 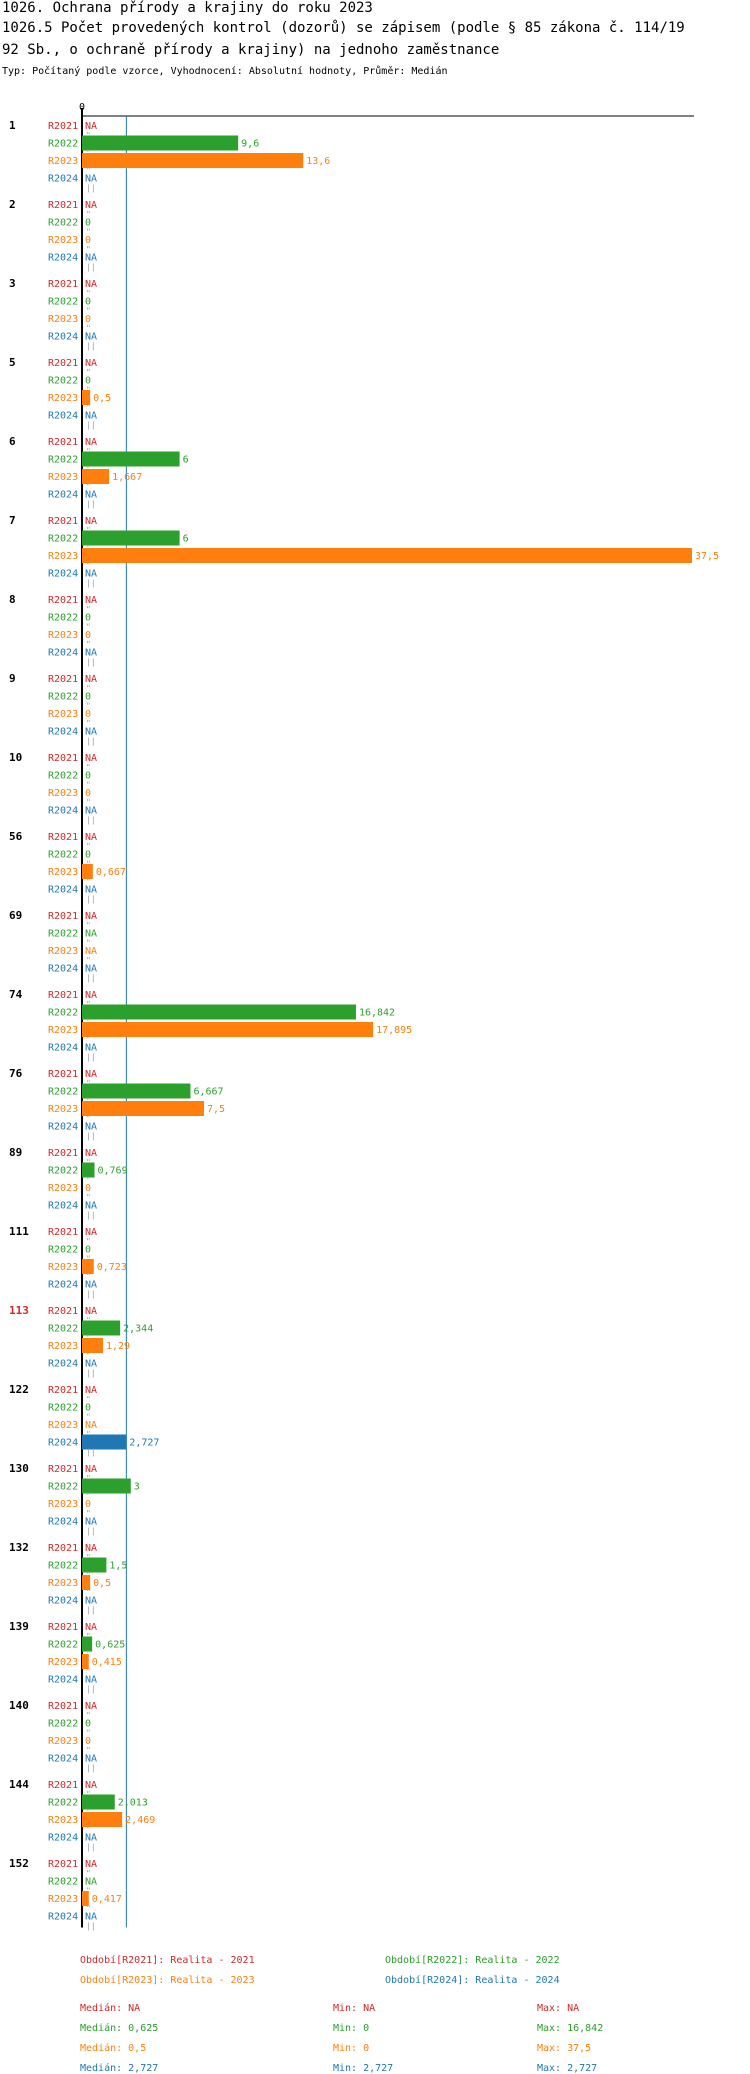 I want to click on legend-item-R2022: Období[R2022]: Realita - 2022, so click(x=472, y=1960).